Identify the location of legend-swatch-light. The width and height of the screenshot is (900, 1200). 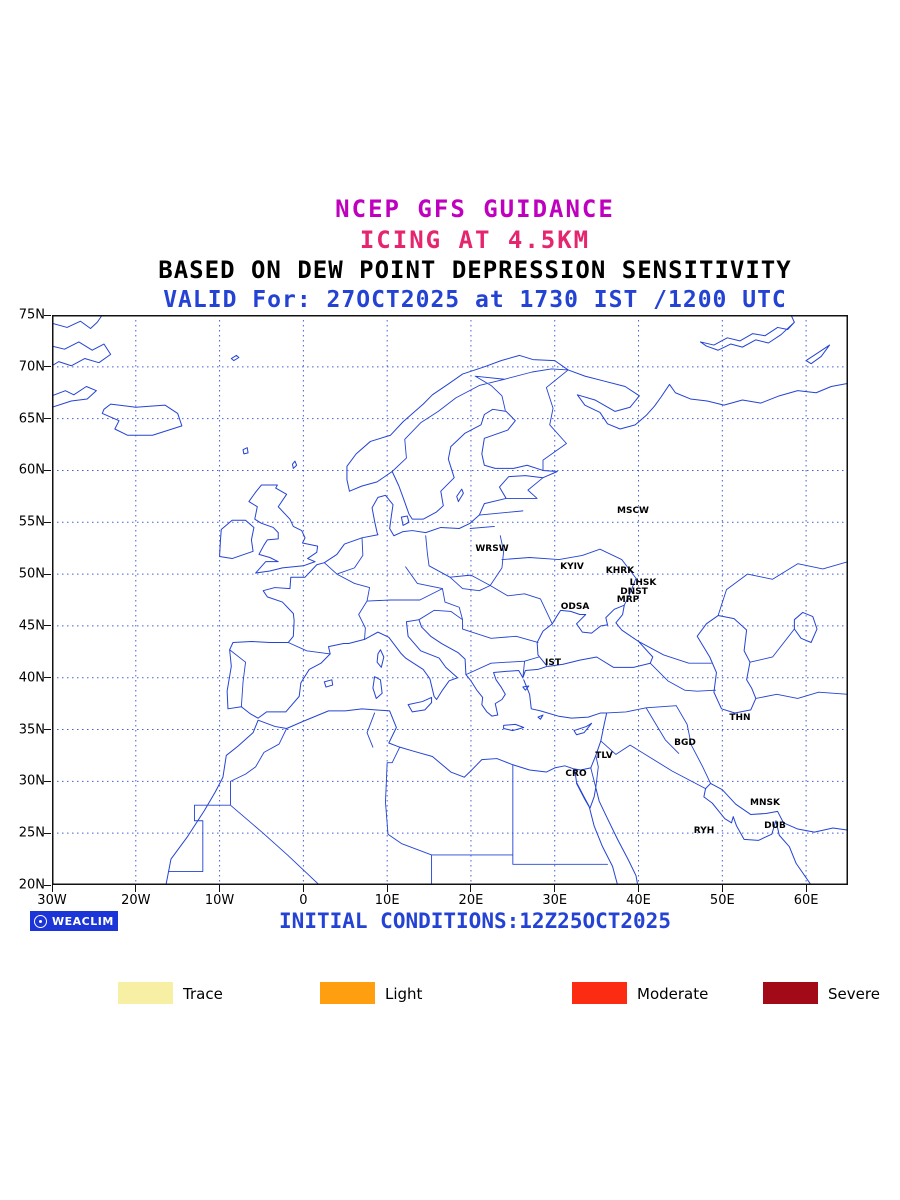
(347, 993).